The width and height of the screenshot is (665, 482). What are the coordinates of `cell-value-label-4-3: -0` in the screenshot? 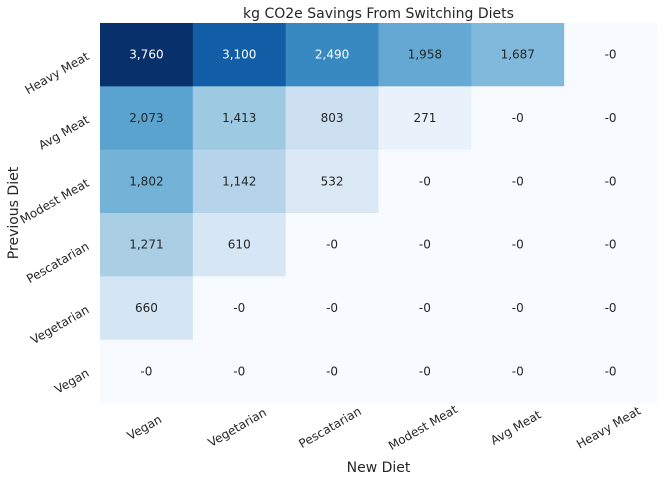 It's located at (425, 308).